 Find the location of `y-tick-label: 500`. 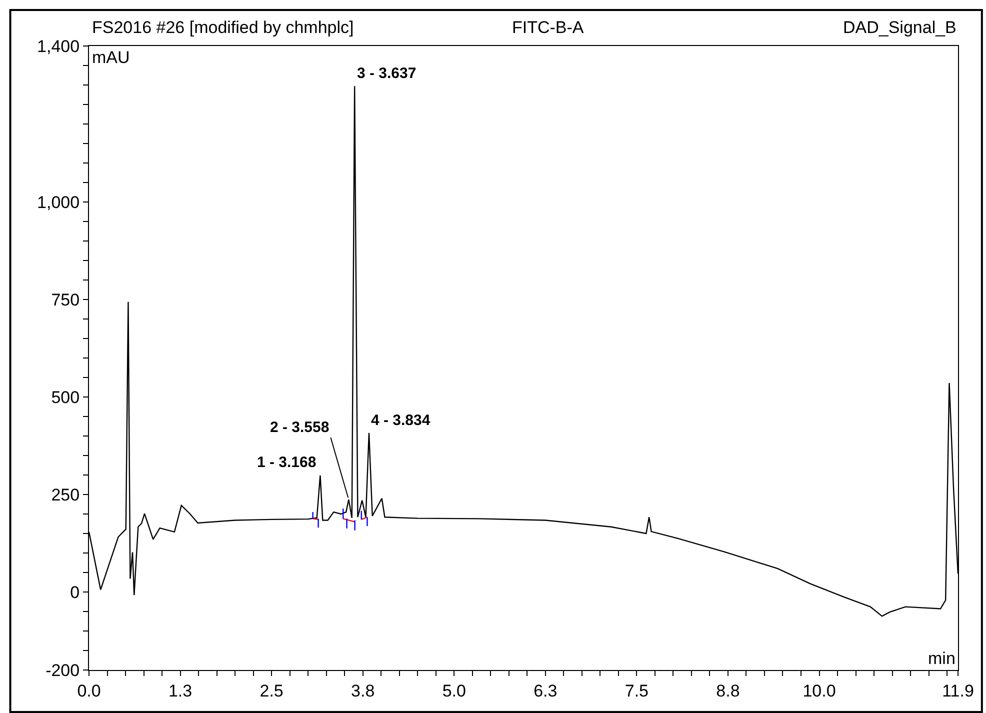

y-tick-label: 500 is located at coordinates (65, 397).